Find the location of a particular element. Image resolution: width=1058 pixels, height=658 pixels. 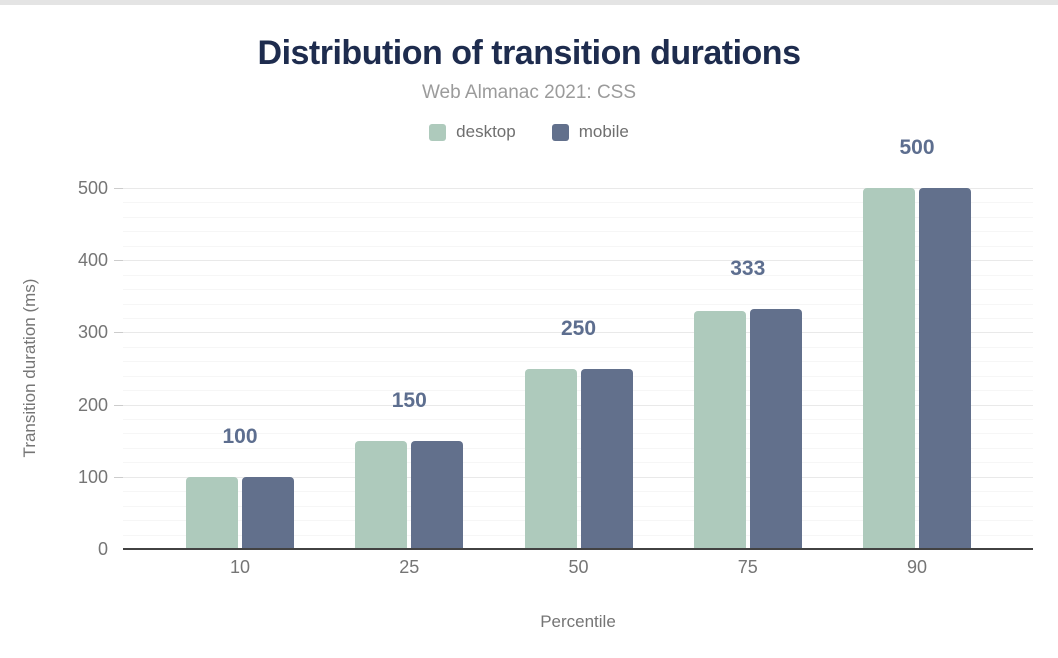

x-tick-label-75: 75 is located at coordinates (747, 567).